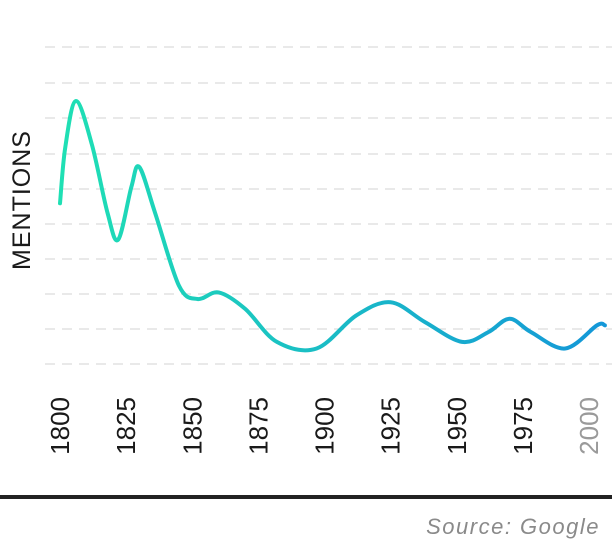 The width and height of the screenshot is (612, 544). Describe the element at coordinates (523, 426) in the screenshot. I see `x-tick-label: 1975` at that location.